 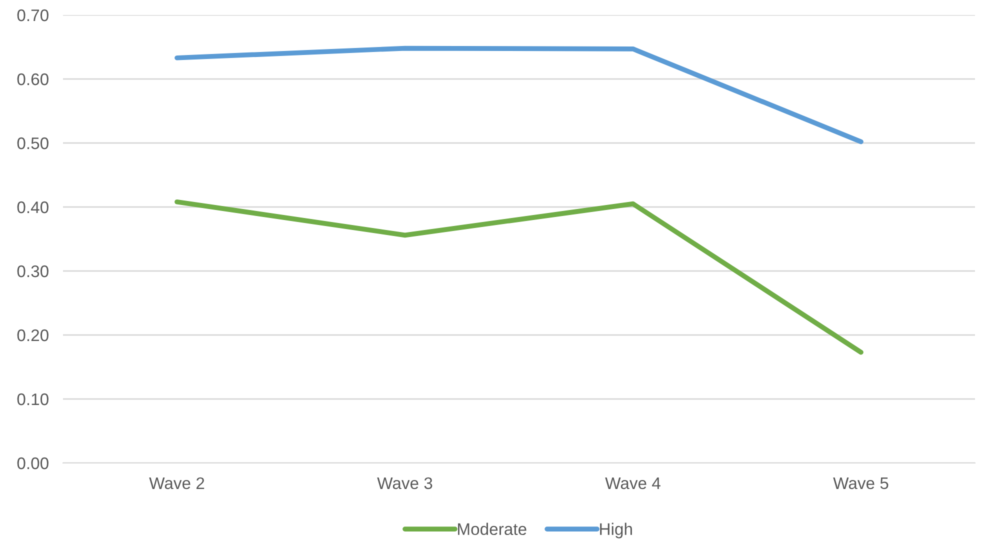 What do you see at coordinates (32, 271) in the screenshot?
I see `y-tick-label: 0.30` at bounding box center [32, 271].